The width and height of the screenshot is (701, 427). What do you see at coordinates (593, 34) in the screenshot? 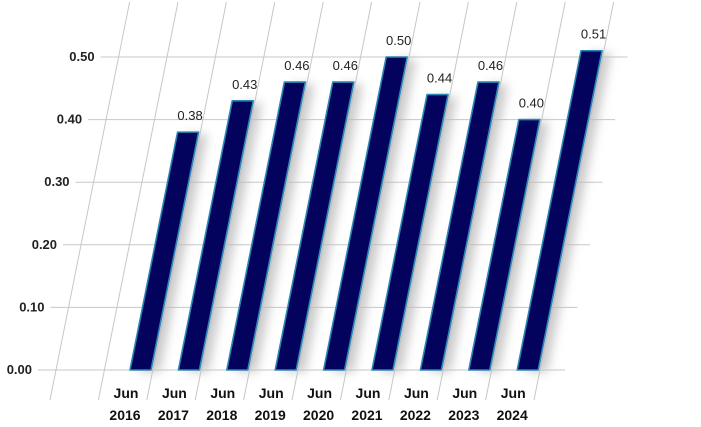
I see `data-label: 0.51` at bounding box center [593, 34].